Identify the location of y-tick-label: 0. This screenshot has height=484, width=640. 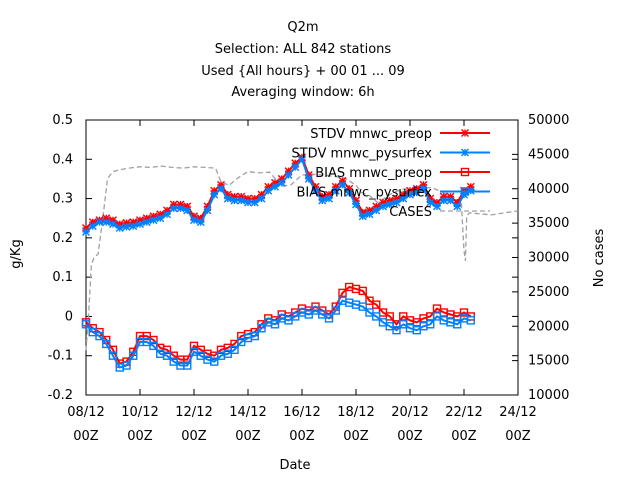
(69, 316).